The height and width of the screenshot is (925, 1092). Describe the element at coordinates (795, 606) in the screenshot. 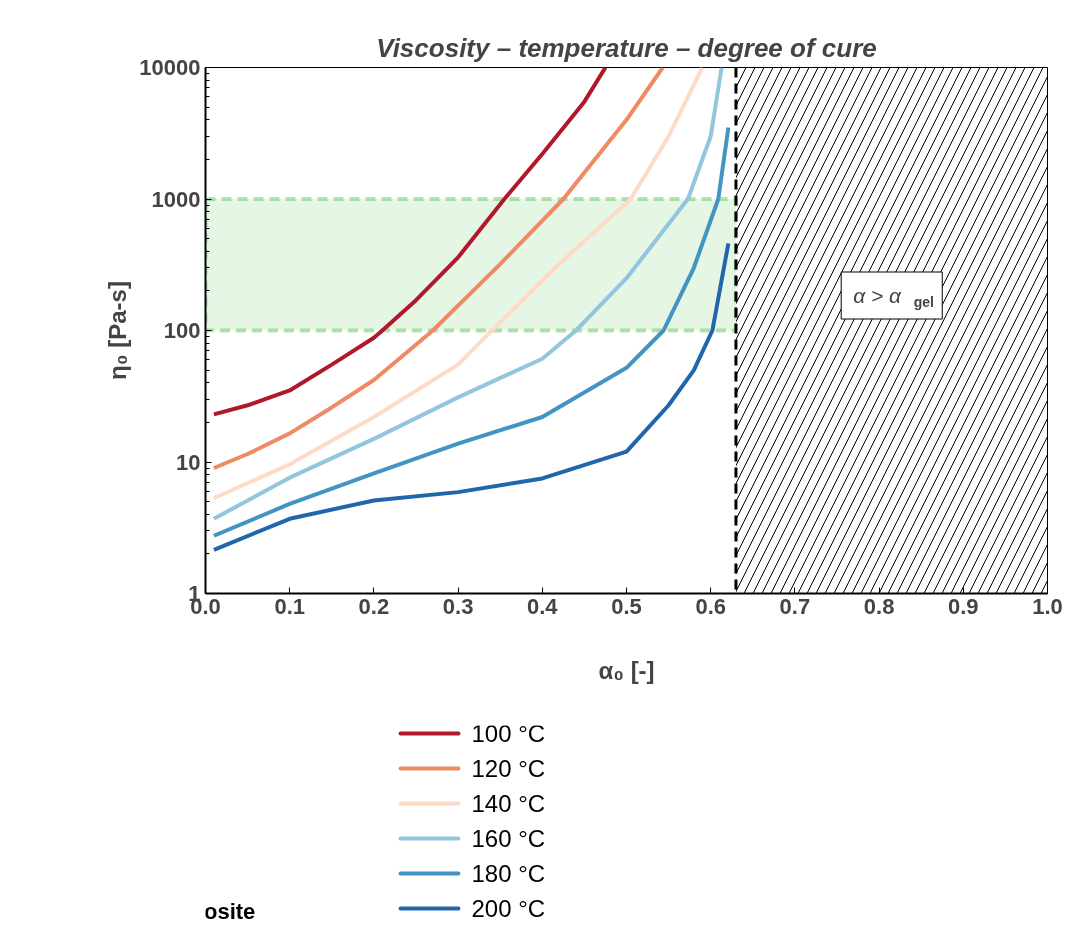

I see `x-tick-label: 0.7` at that location.